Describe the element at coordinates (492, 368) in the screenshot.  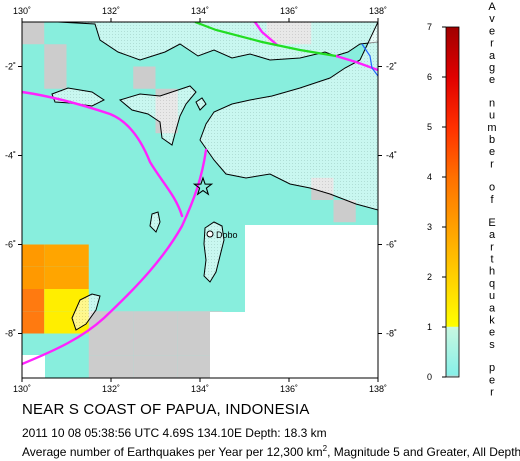
I see `legend-title-letter: p` at that location.